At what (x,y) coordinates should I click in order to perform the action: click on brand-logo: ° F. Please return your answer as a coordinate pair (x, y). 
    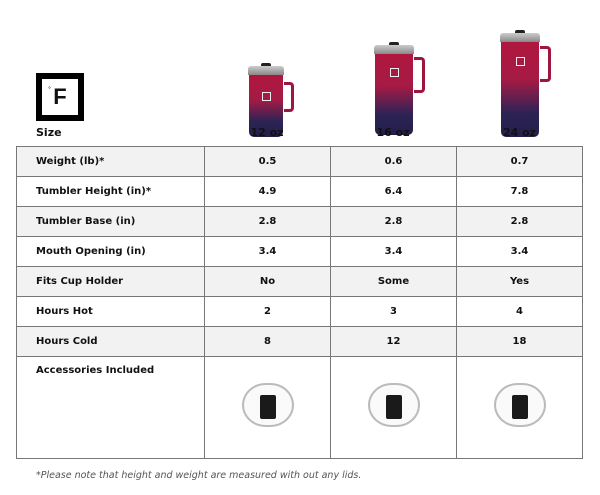
    Looking at the image, I should click on (60, 97).